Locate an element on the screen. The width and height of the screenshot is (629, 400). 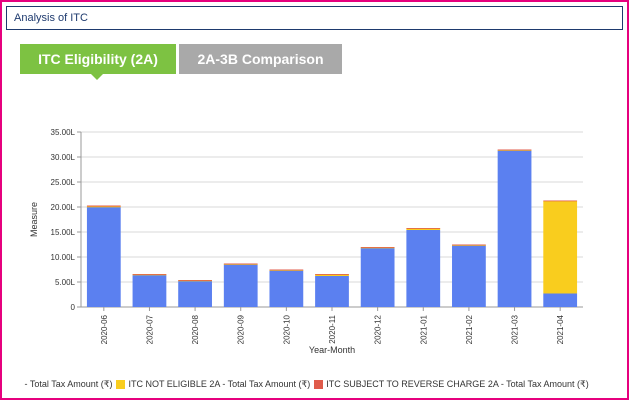
tab-2a-3b-comparison: 2A-3B Comparison is located at coordinates (260, 59).